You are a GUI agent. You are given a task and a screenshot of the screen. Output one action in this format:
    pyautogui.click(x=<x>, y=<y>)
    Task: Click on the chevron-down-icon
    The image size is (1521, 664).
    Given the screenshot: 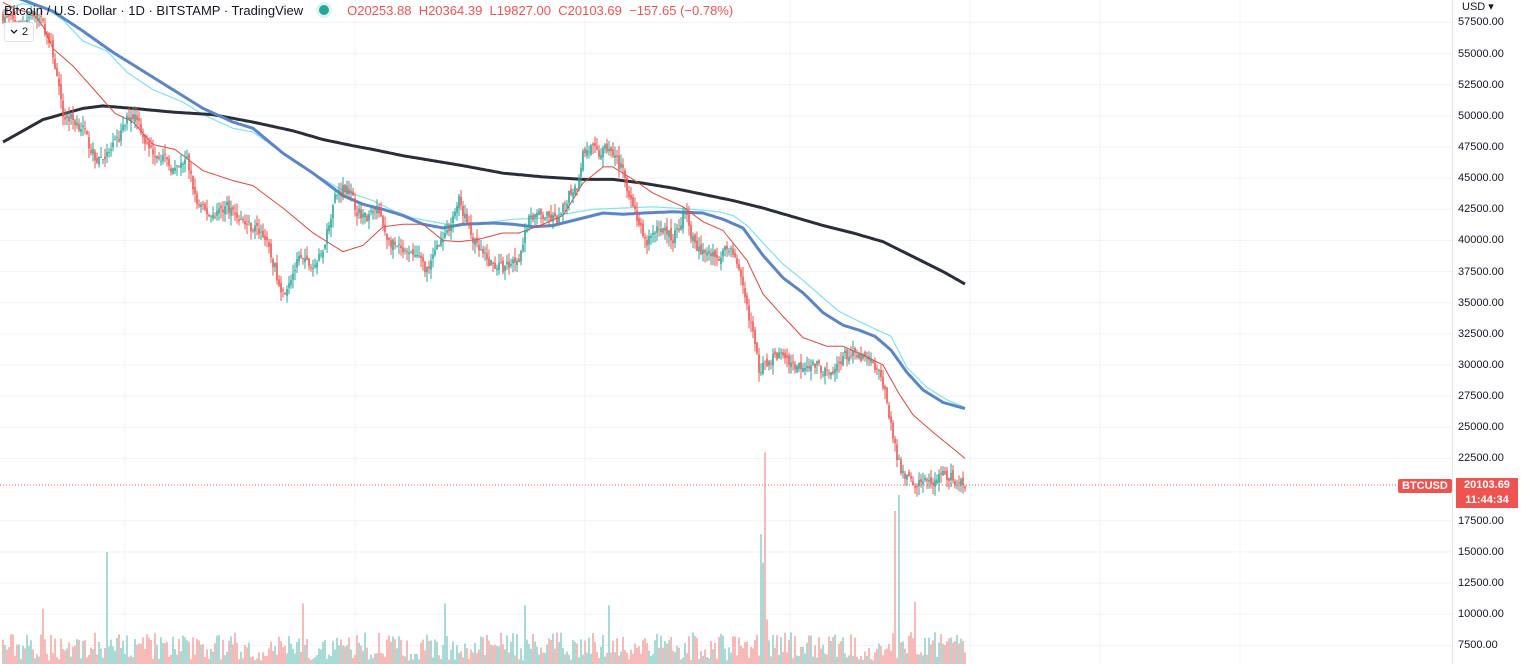 What is the action you would take?
    pyautogui.click(x=14, y=31)
    